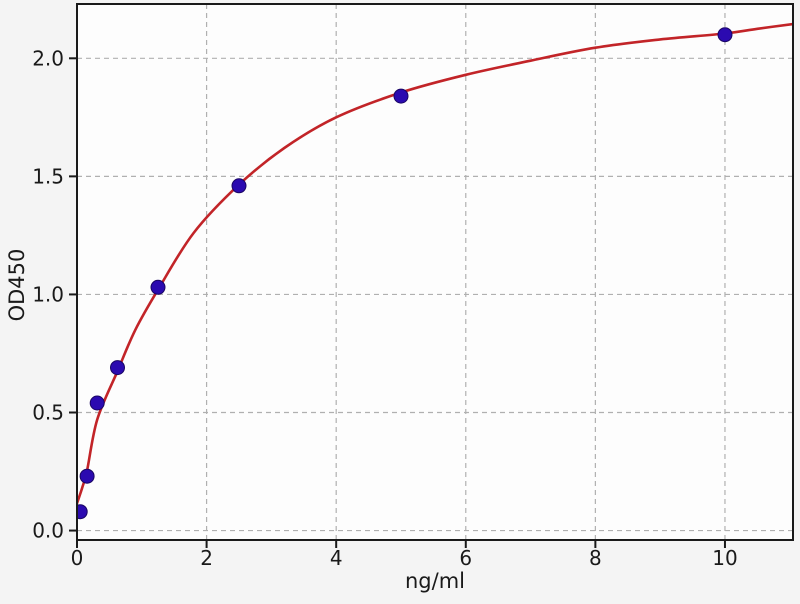 The image size is (800, 604). Describe the element at coordinates (206, 558) in the screenshot. I see `x-tick-label: 2` at that location.